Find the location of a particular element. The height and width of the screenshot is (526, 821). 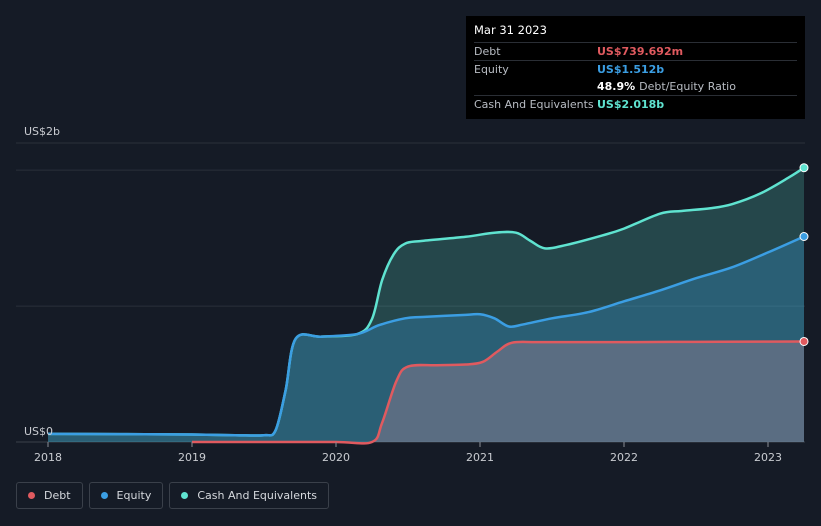

legend-item-debt: Debt is located at coordinates (49, 495).